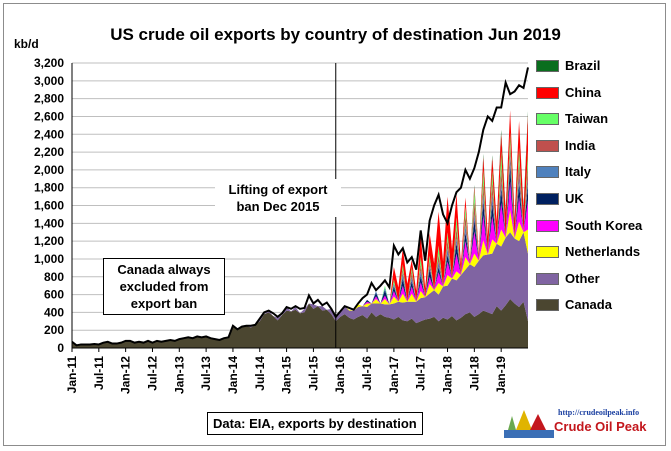 The image size is (671, 451). I want to click on legend-label: UK, so click(574, 198).